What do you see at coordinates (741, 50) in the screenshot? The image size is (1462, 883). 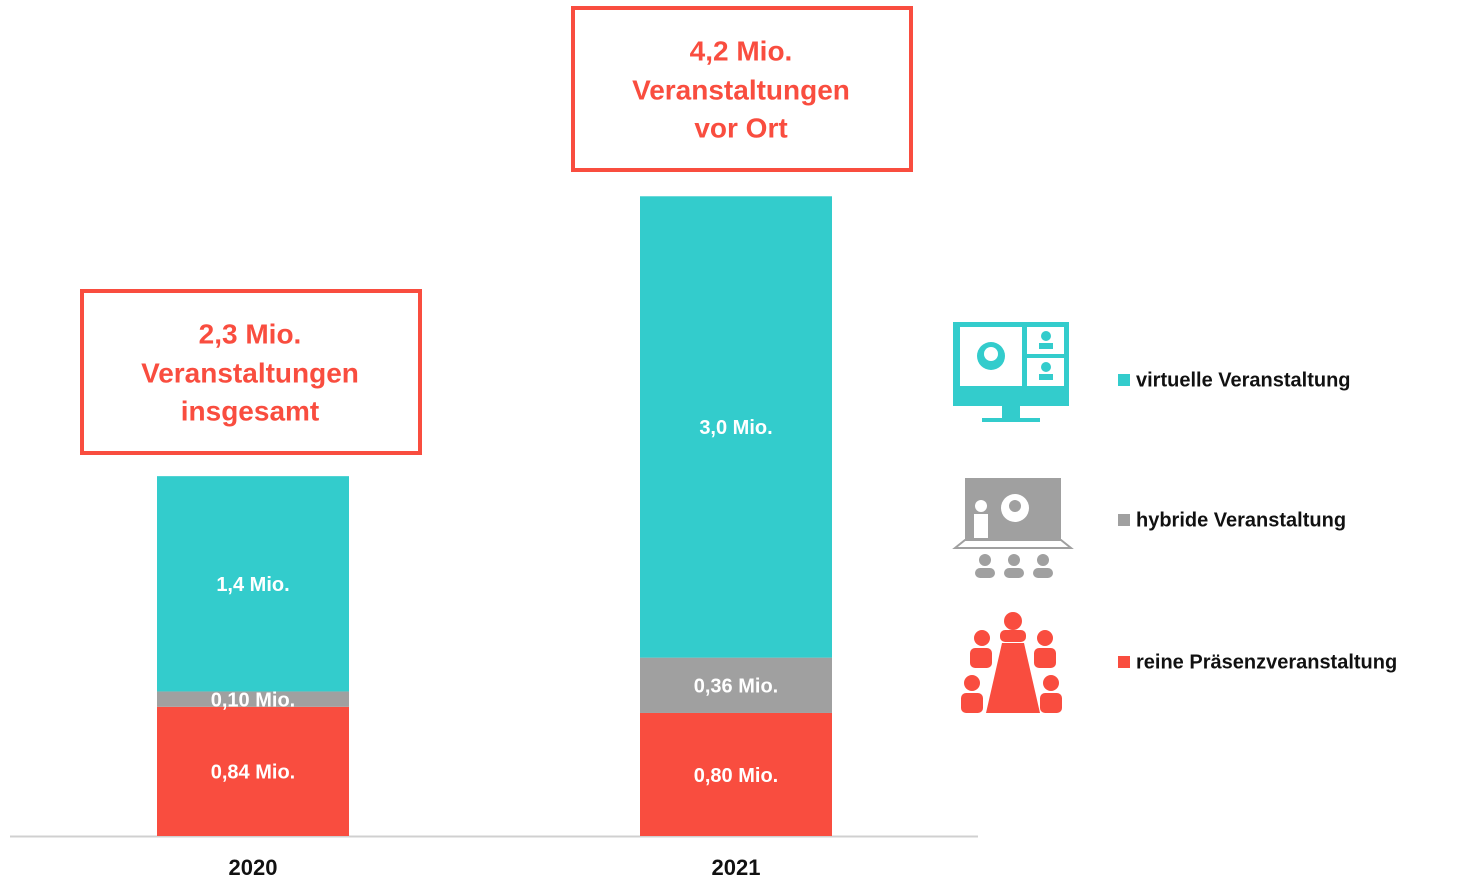 I see `annotation-text: 4,2 Mio.` at bounding box center [741, 50].